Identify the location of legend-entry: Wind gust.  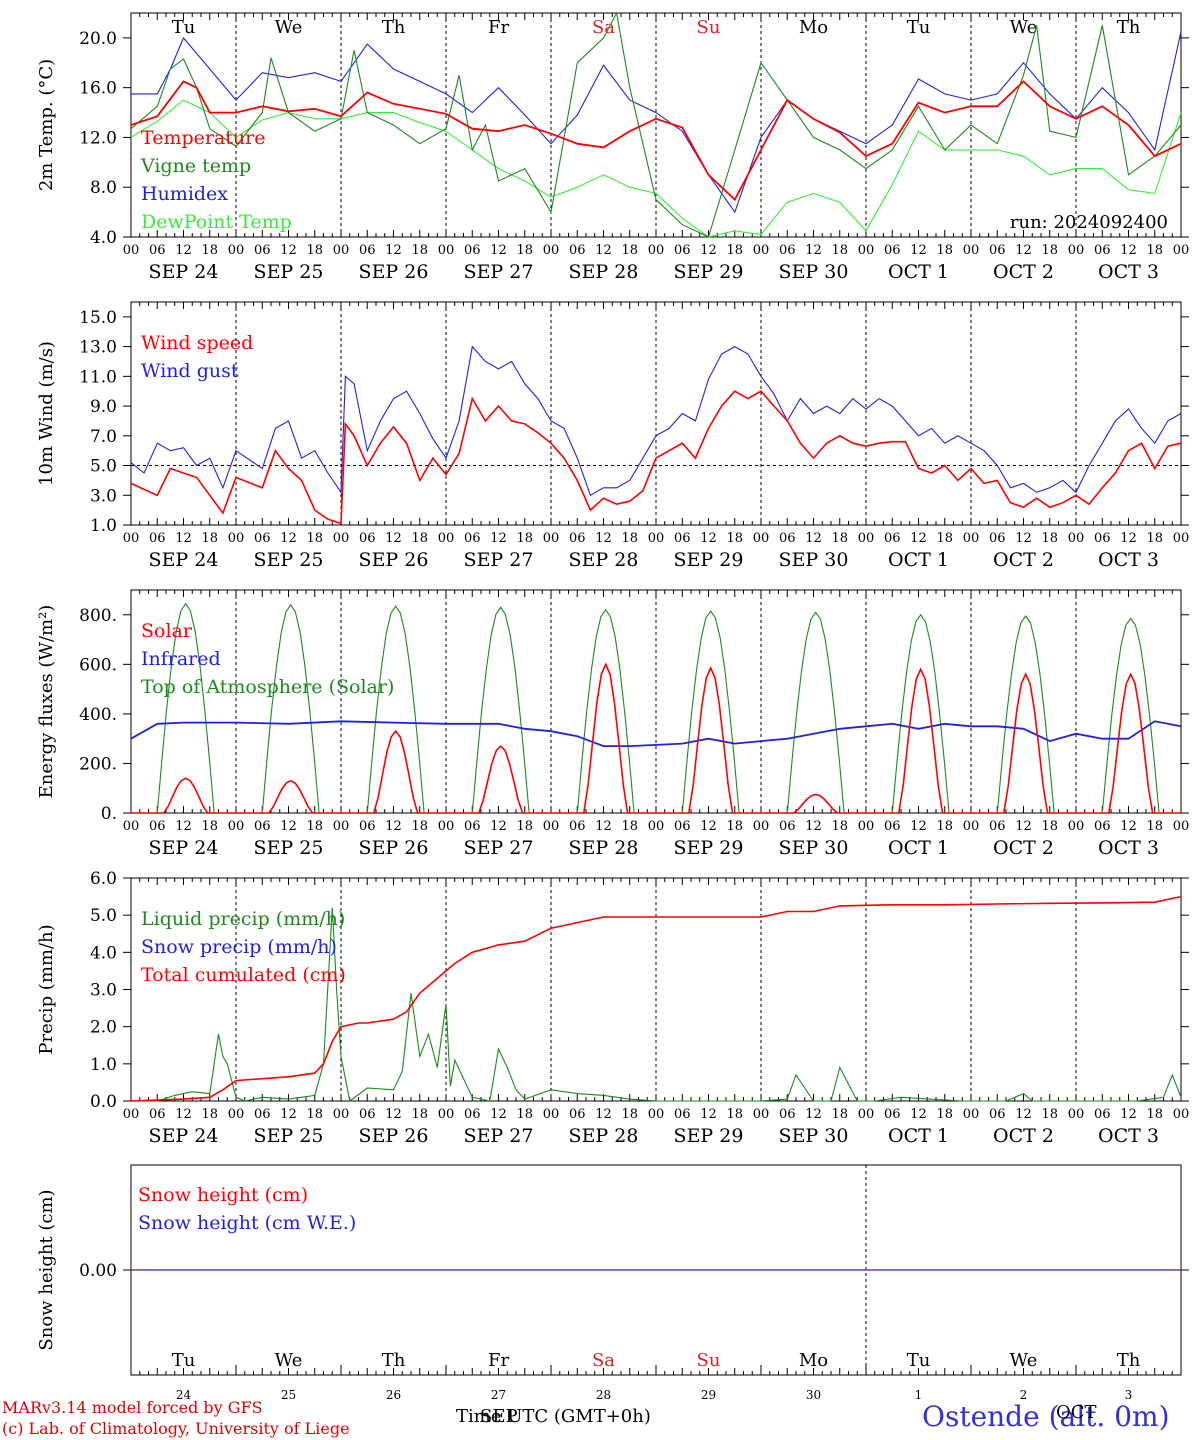
(190, 371).